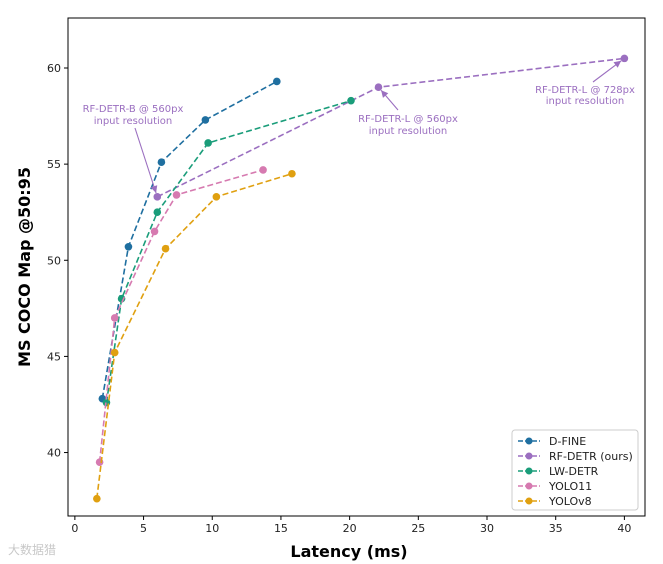 Image resolution: width=663 pixels, height=564 pixels. What do you see at coordinates (32, 549) in the screenshot?
I see `watermark-text: 大数据猎` at bounding box center [32, 549].